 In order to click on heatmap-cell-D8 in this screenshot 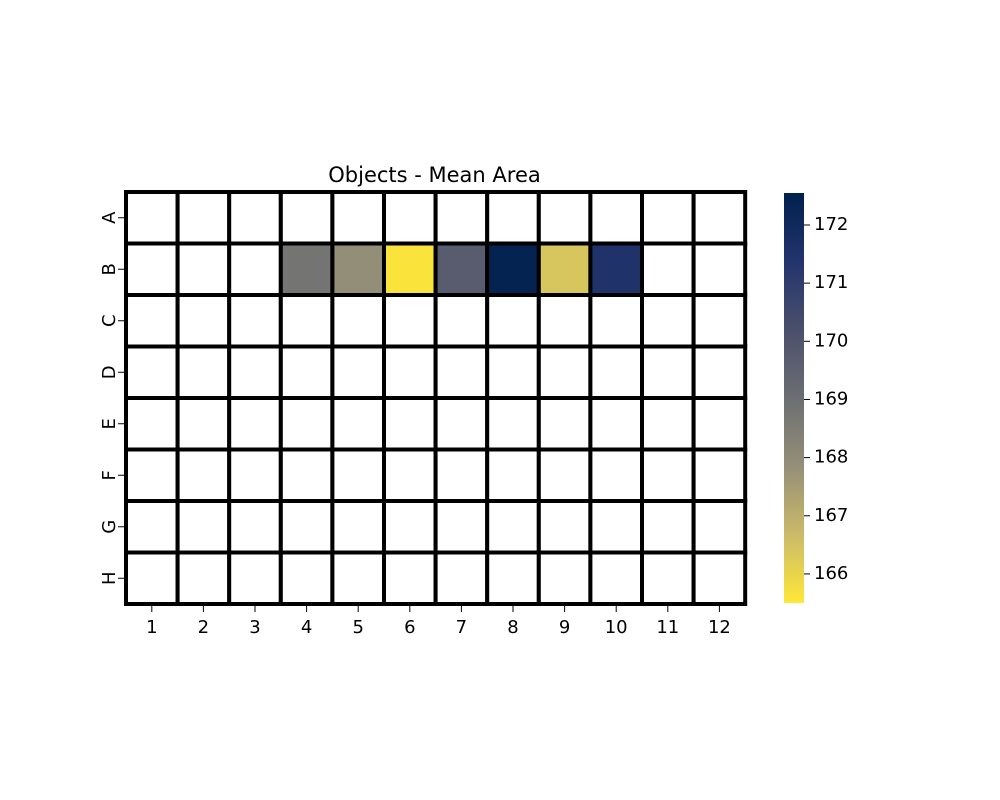, I will do `click(513, 372)`.